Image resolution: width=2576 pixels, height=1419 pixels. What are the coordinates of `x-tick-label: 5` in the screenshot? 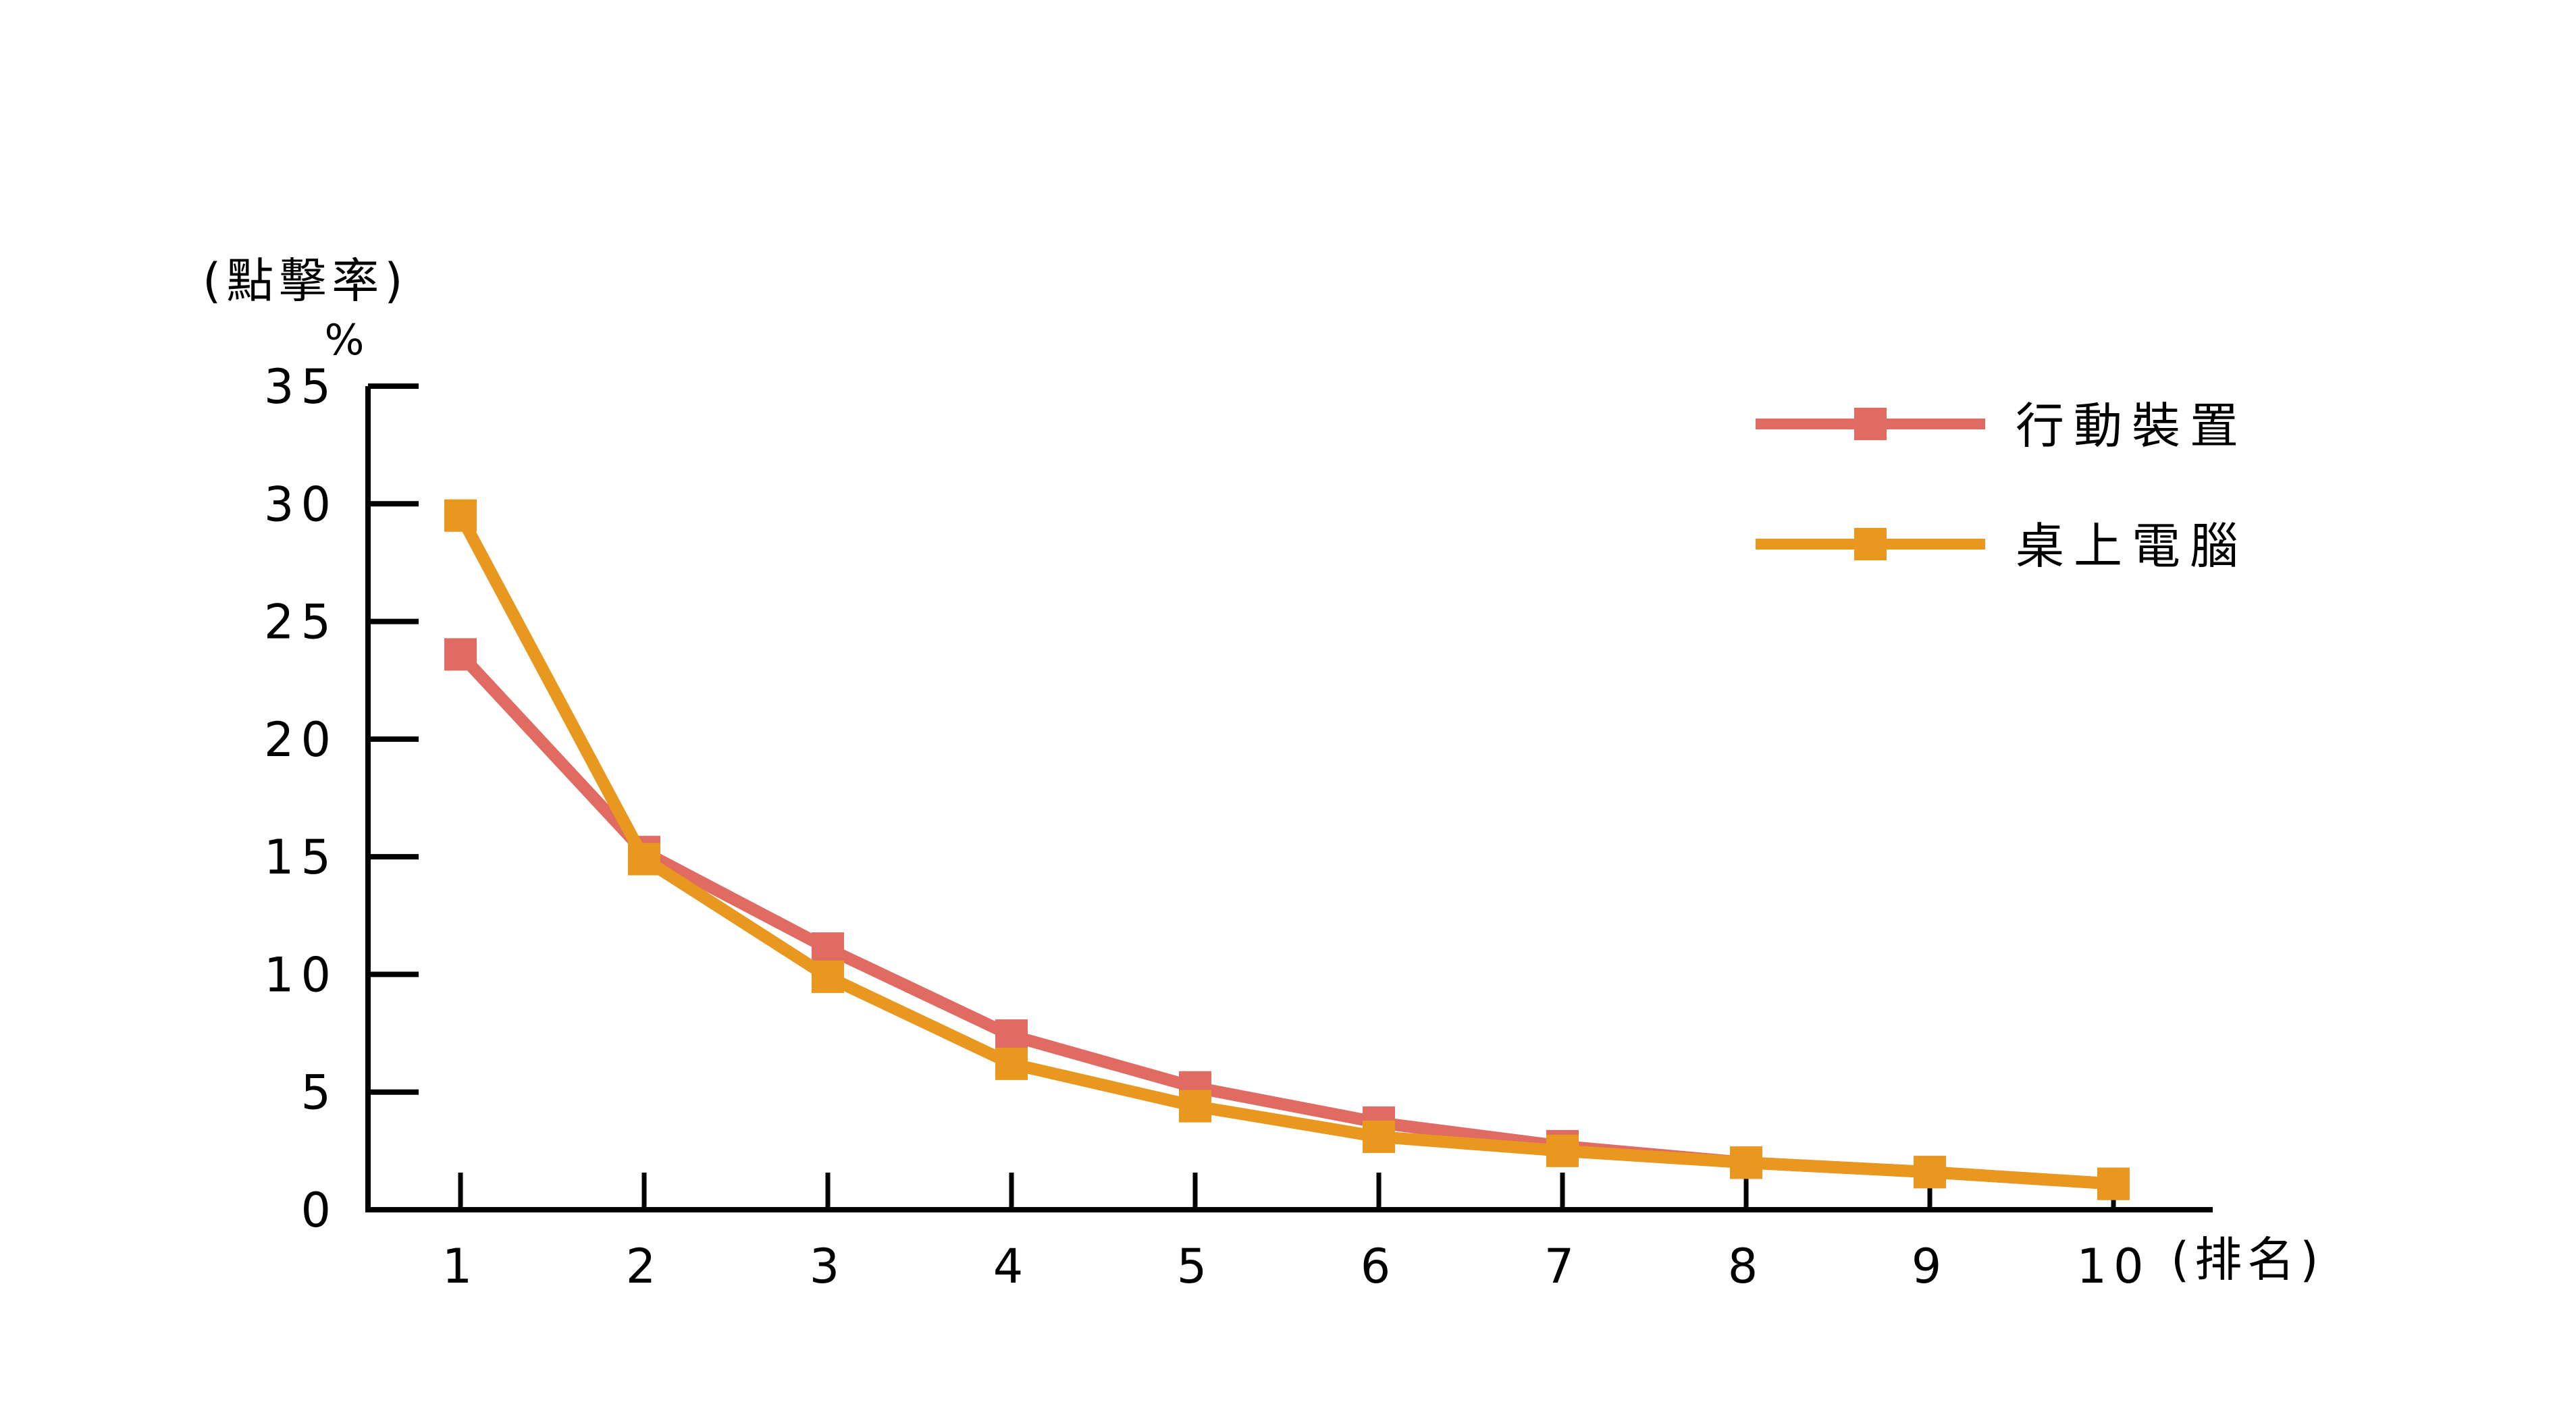 It's located at (1195, 1267).